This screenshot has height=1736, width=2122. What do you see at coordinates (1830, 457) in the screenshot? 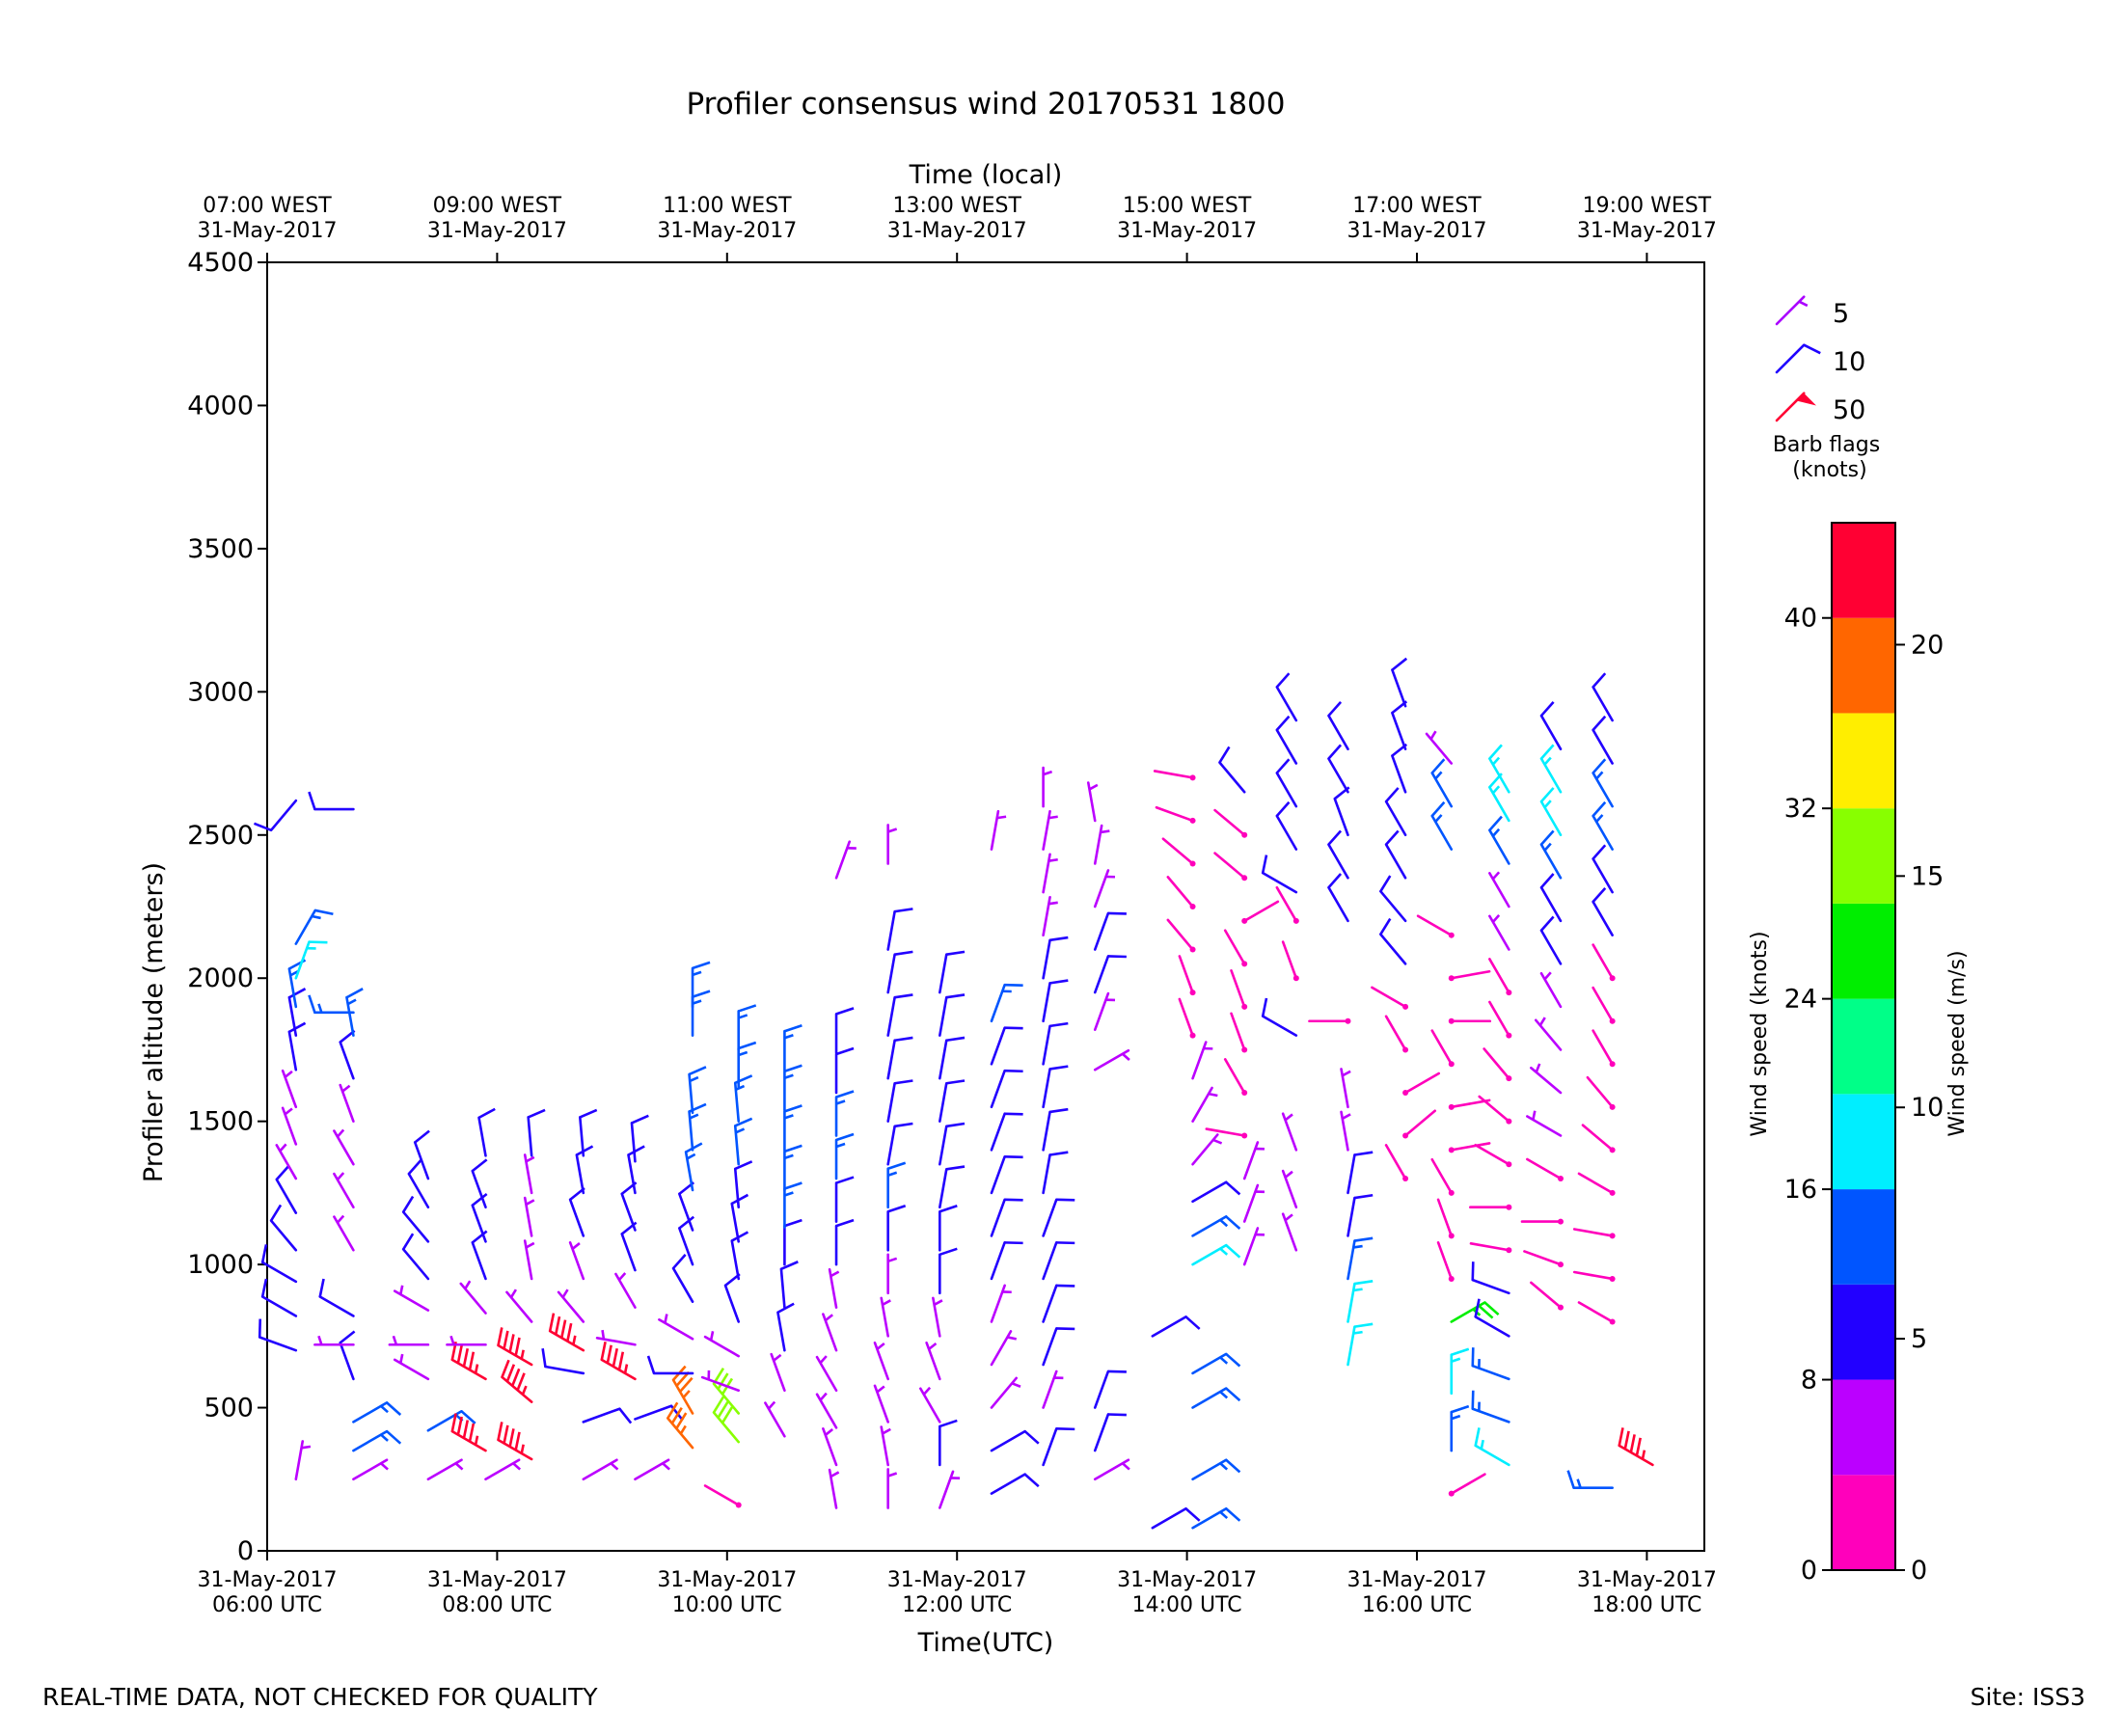
I see `barb-legend-title: Barb flags (knots)` at bounding box center [1830, 457].